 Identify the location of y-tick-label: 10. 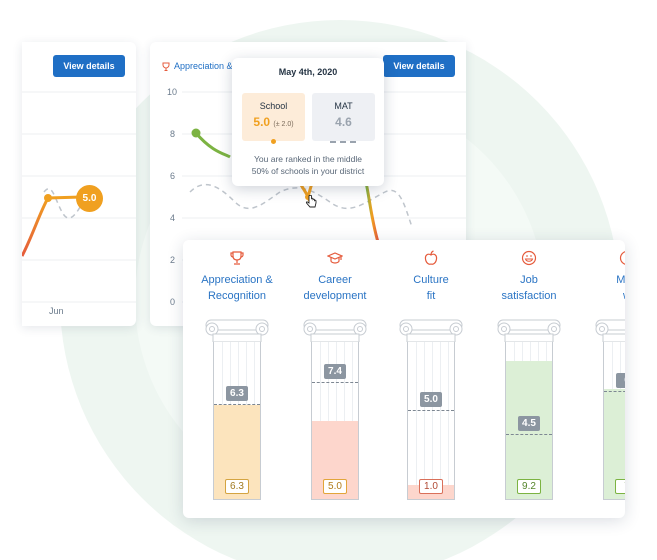
(172, 92).